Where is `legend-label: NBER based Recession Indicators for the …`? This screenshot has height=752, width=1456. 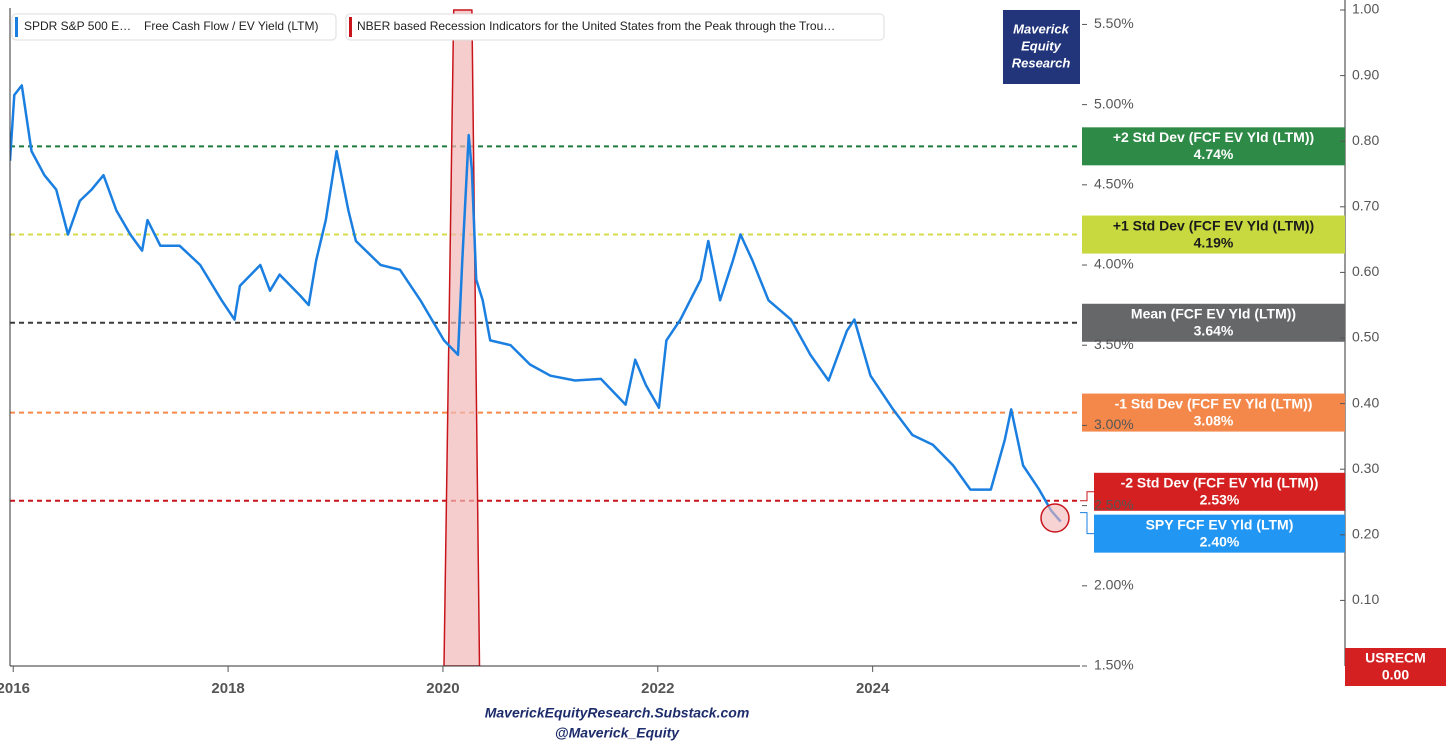 legend-label: NBER based Recession Indicators for the … is located at coordinates (596, 26).